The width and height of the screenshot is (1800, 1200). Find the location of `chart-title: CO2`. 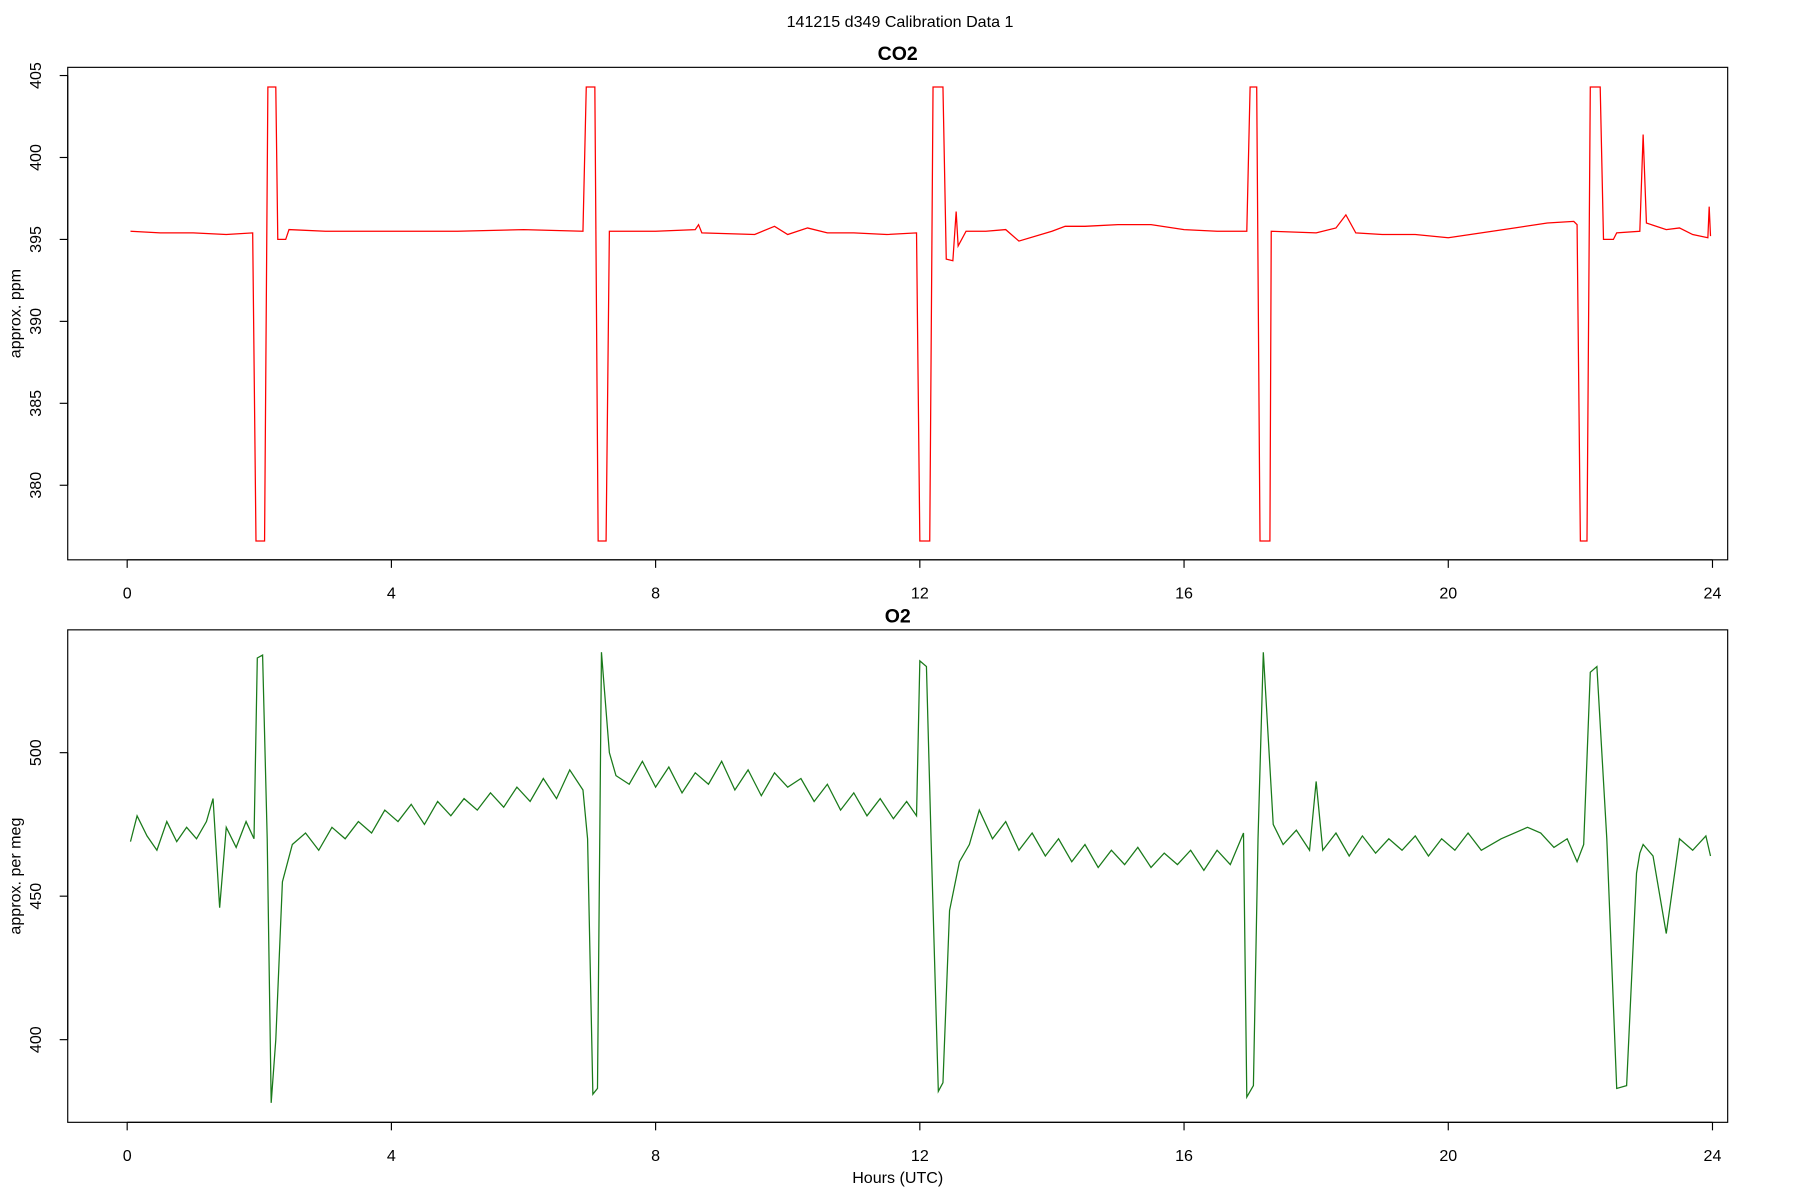

chart-title: CO2 is located at coordinates (898, 54).